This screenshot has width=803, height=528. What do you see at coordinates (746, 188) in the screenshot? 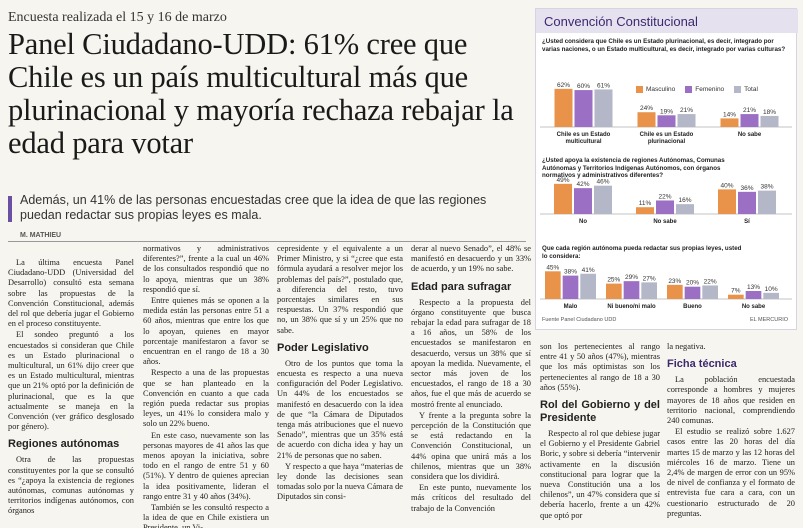
I see `data-label: 36%` at bounding box center [746, 188].